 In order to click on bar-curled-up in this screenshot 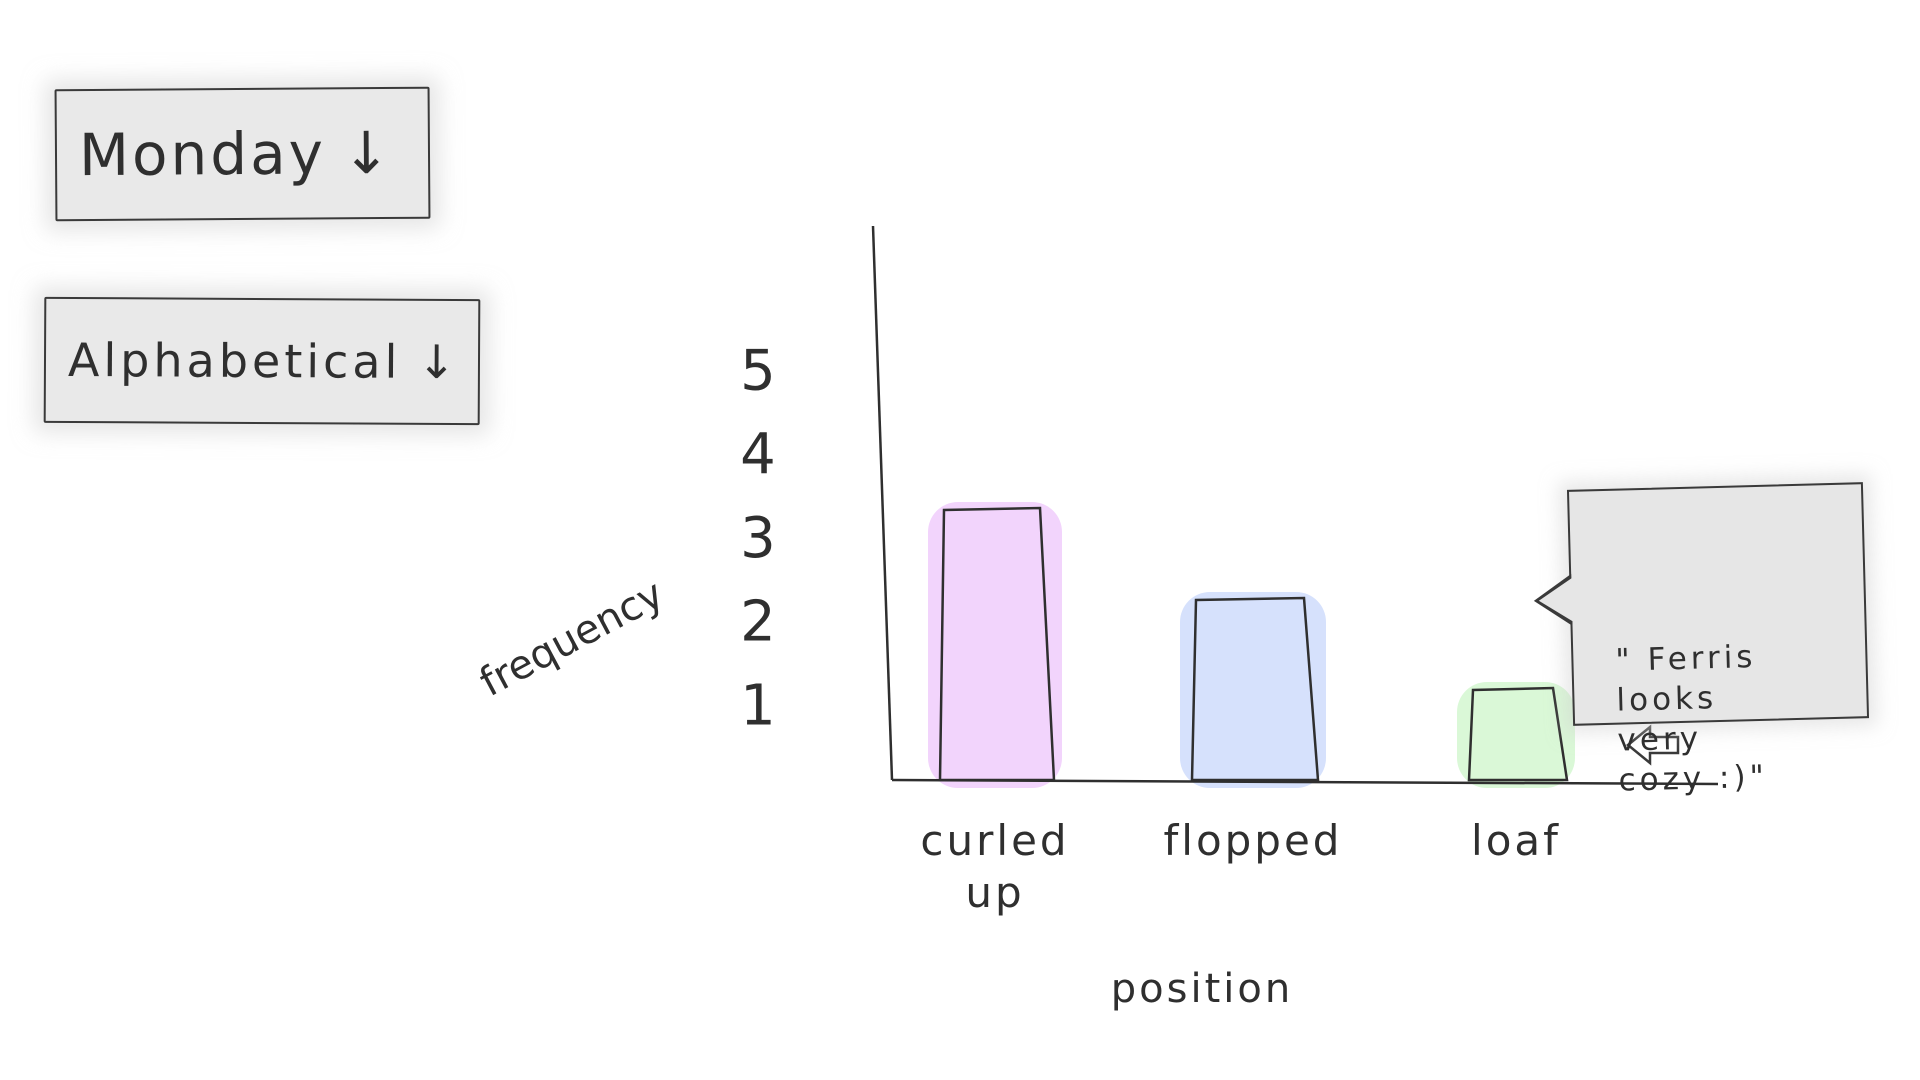, I will do `click(995, 645)`.